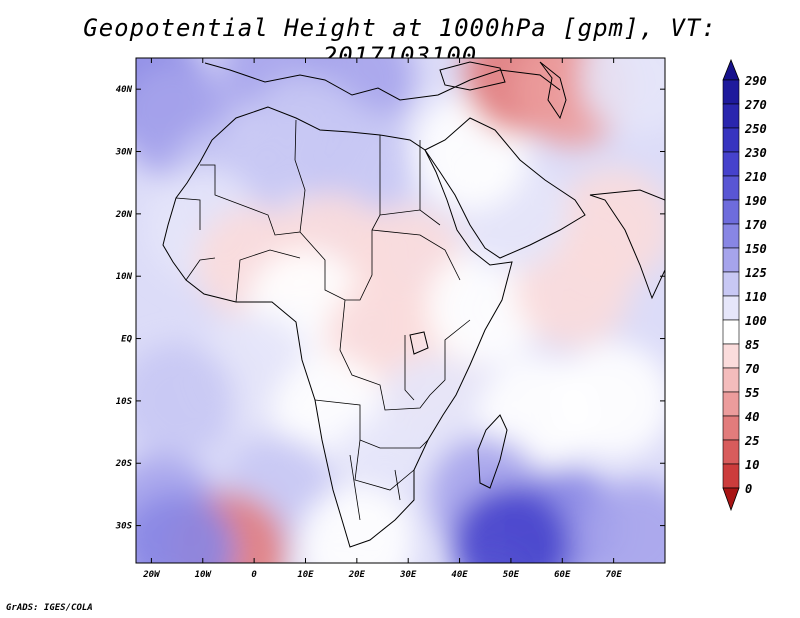 The width and height of the screenshot is (800, 618). I want to click on lat-tick-label: 10S, so click(124, 402).